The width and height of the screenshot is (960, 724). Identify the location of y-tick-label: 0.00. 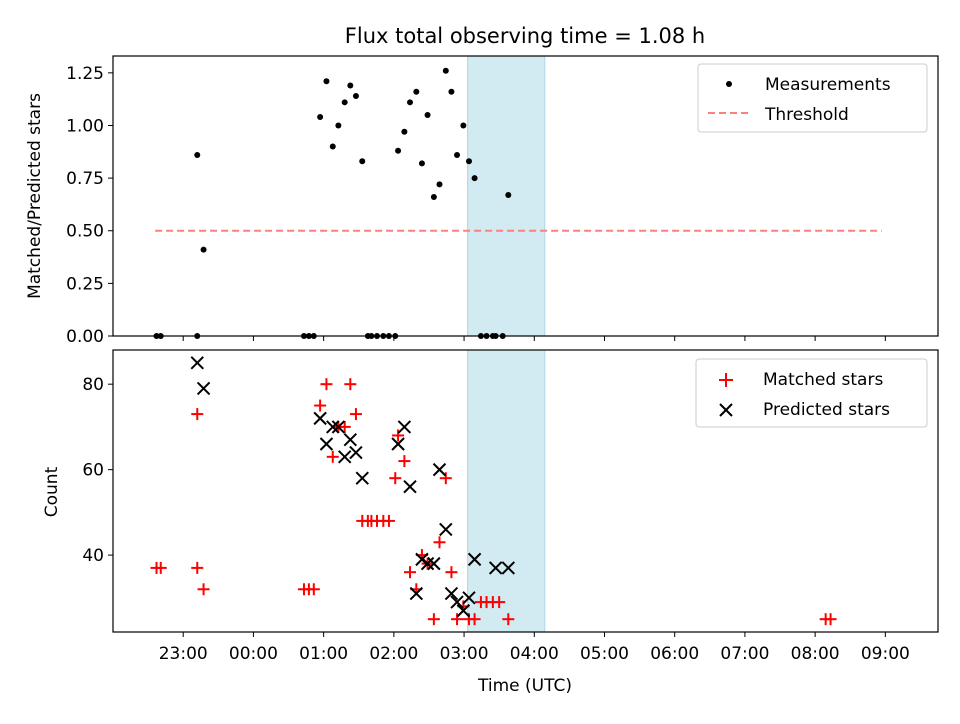
(85, 337).